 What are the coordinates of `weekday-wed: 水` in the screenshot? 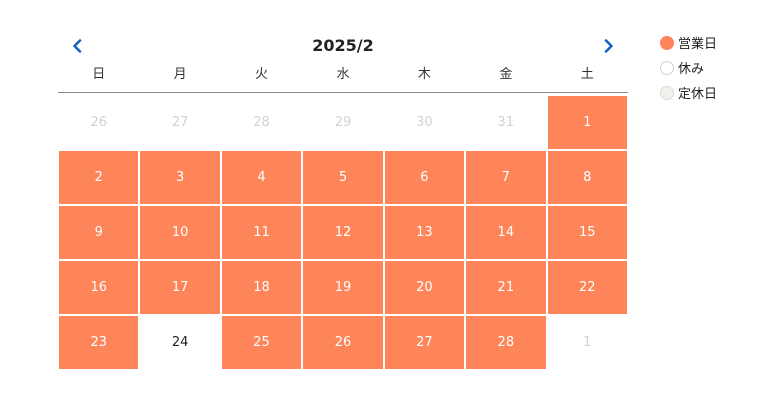 It's located at (343, 74).